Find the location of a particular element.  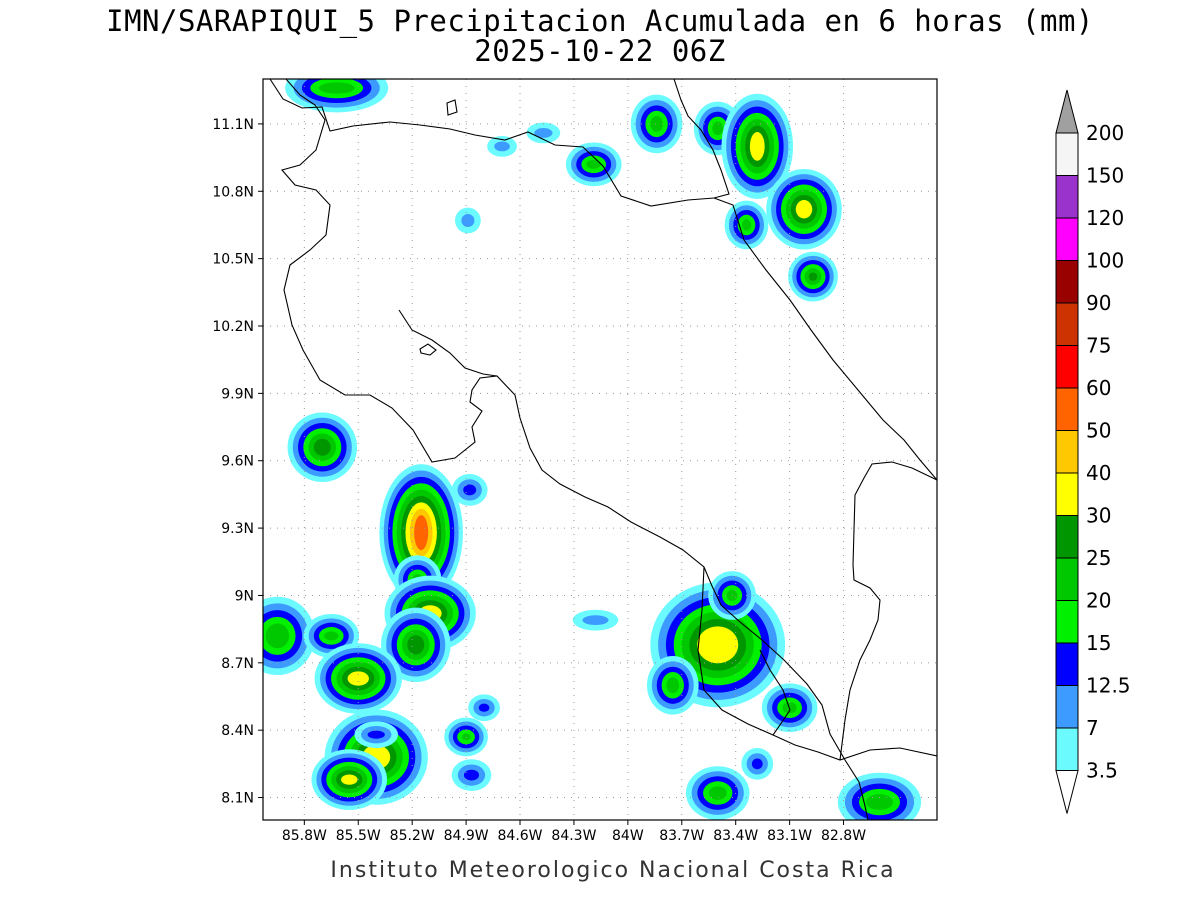

coastline-nicaragua-north is located at coordinates (499, 143).